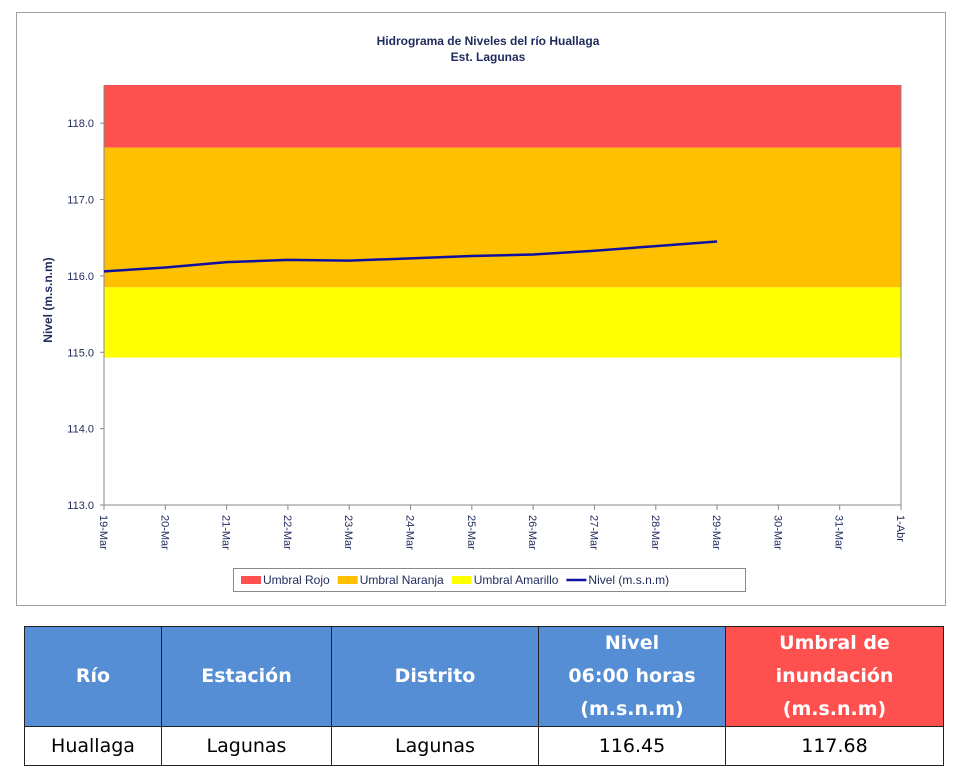  What do you see at coordinates (80, 201) in the screenshot?
I see `y-tick-label: 117.0` at bounding box center [80, 201].